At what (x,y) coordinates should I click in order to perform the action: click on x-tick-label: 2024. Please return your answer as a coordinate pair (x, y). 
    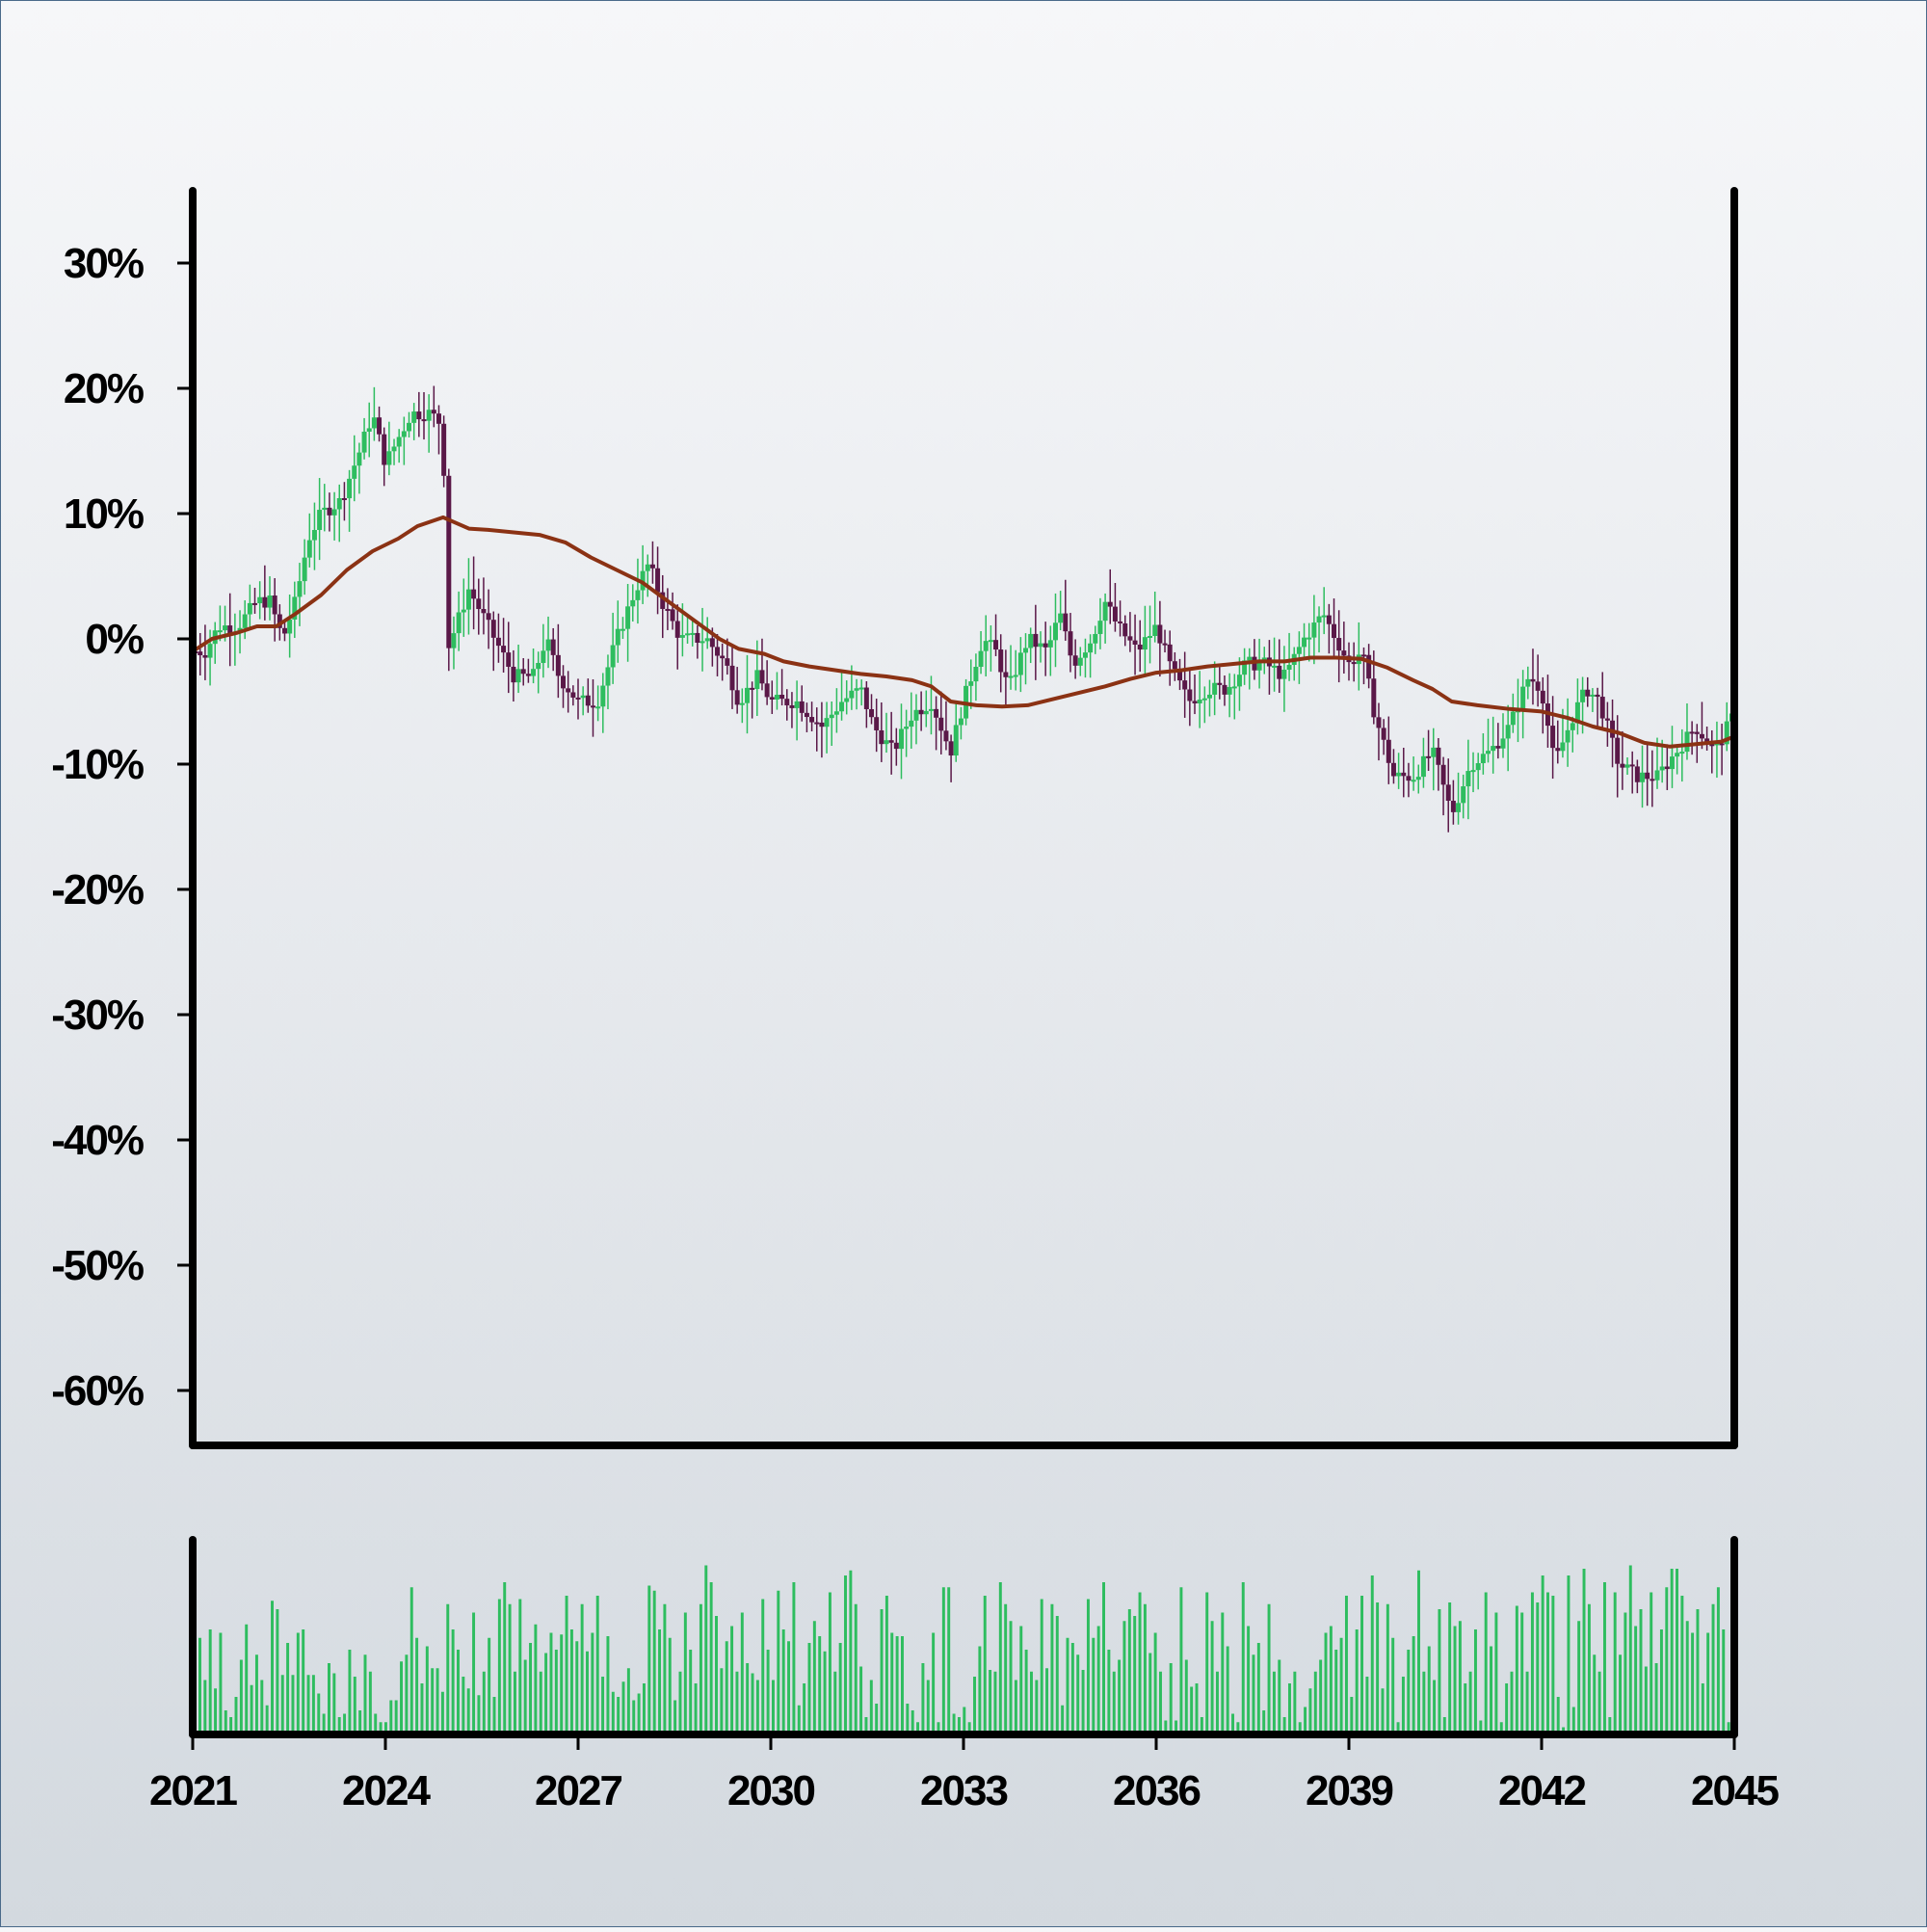
    Looking at the image, I should click on (386, 1790).